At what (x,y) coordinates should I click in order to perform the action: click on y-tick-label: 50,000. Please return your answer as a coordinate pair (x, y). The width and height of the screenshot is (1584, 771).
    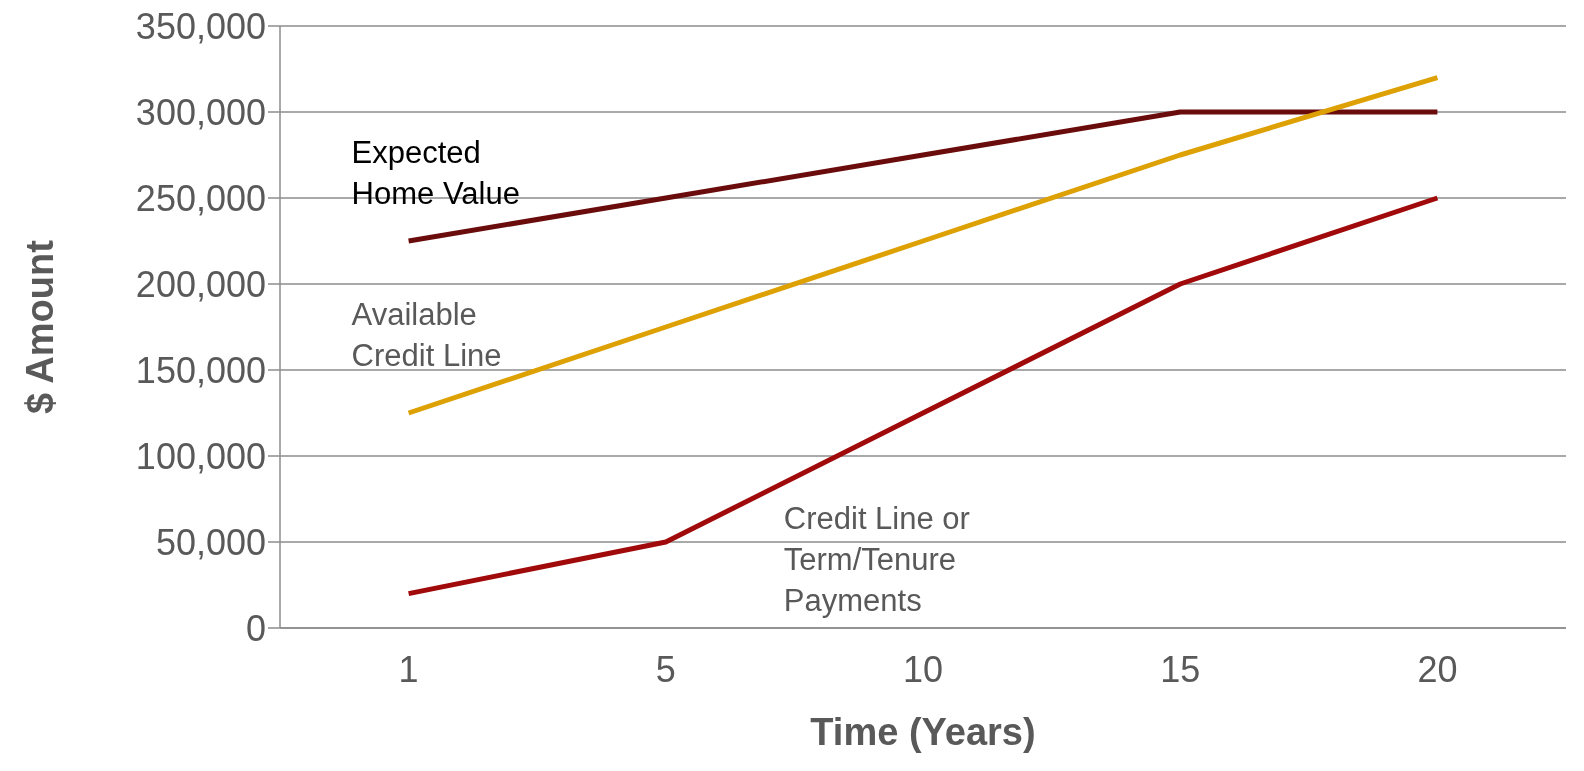
    Looking at the image, I should click on (210, 542).